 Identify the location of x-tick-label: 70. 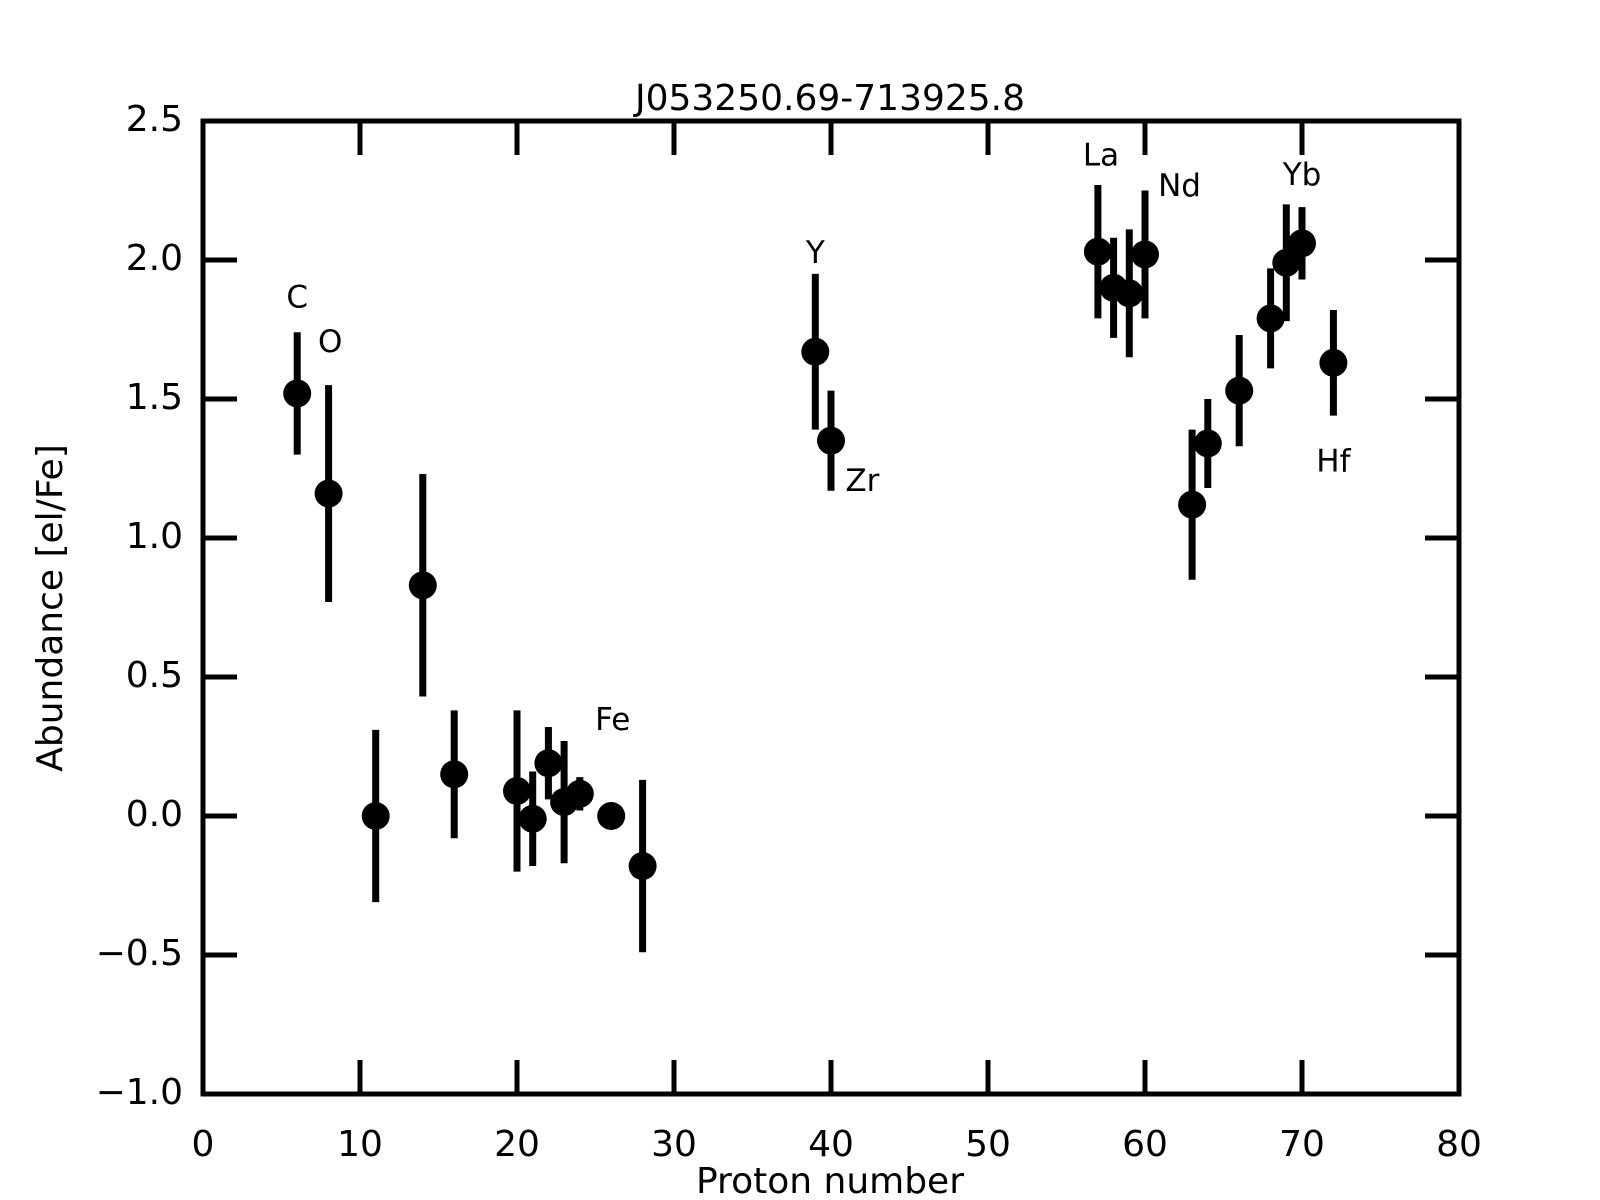
(1302, 1144).